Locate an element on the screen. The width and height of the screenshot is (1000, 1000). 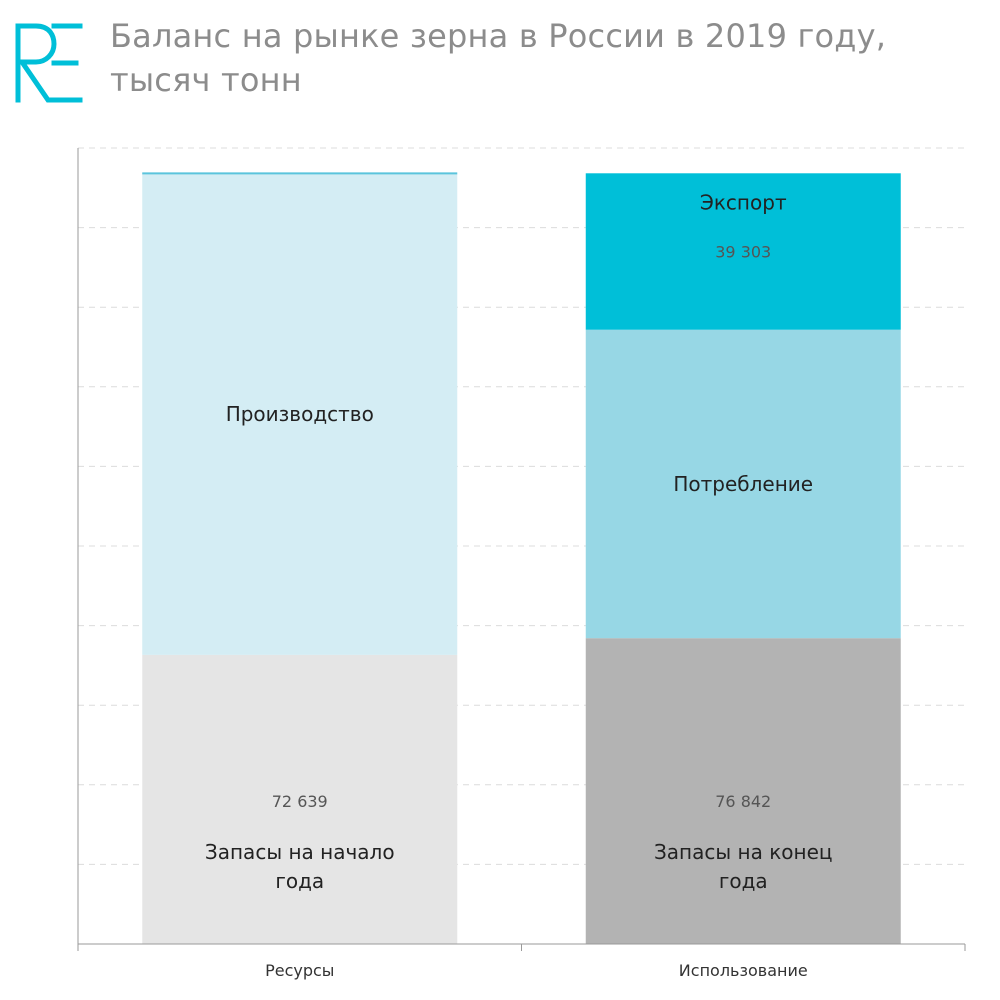
value-label: 39 303 is located at coordinates (743, 251).